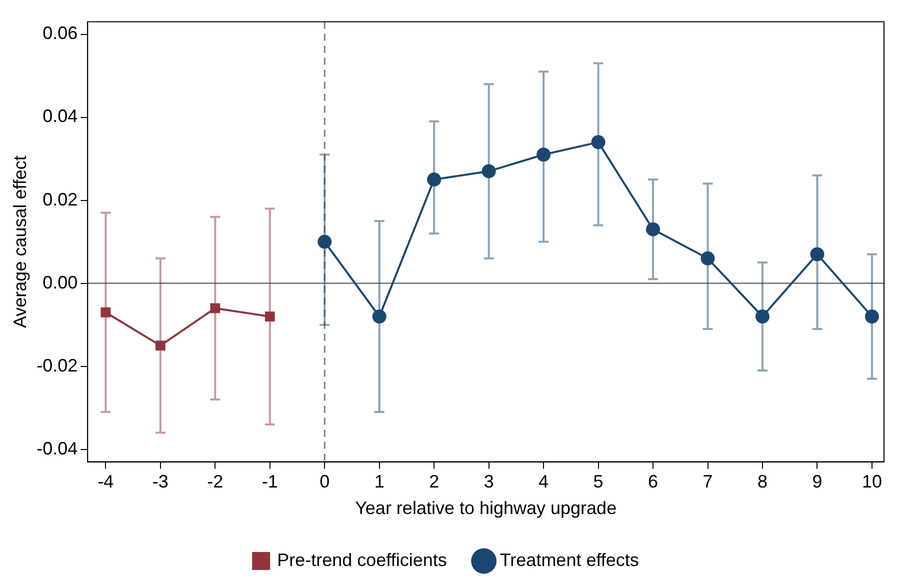  What do you see at coordinates (60, 33) in the screenshot?
I see `y-tick-label: 0.06` at bounding box center [60, 33].